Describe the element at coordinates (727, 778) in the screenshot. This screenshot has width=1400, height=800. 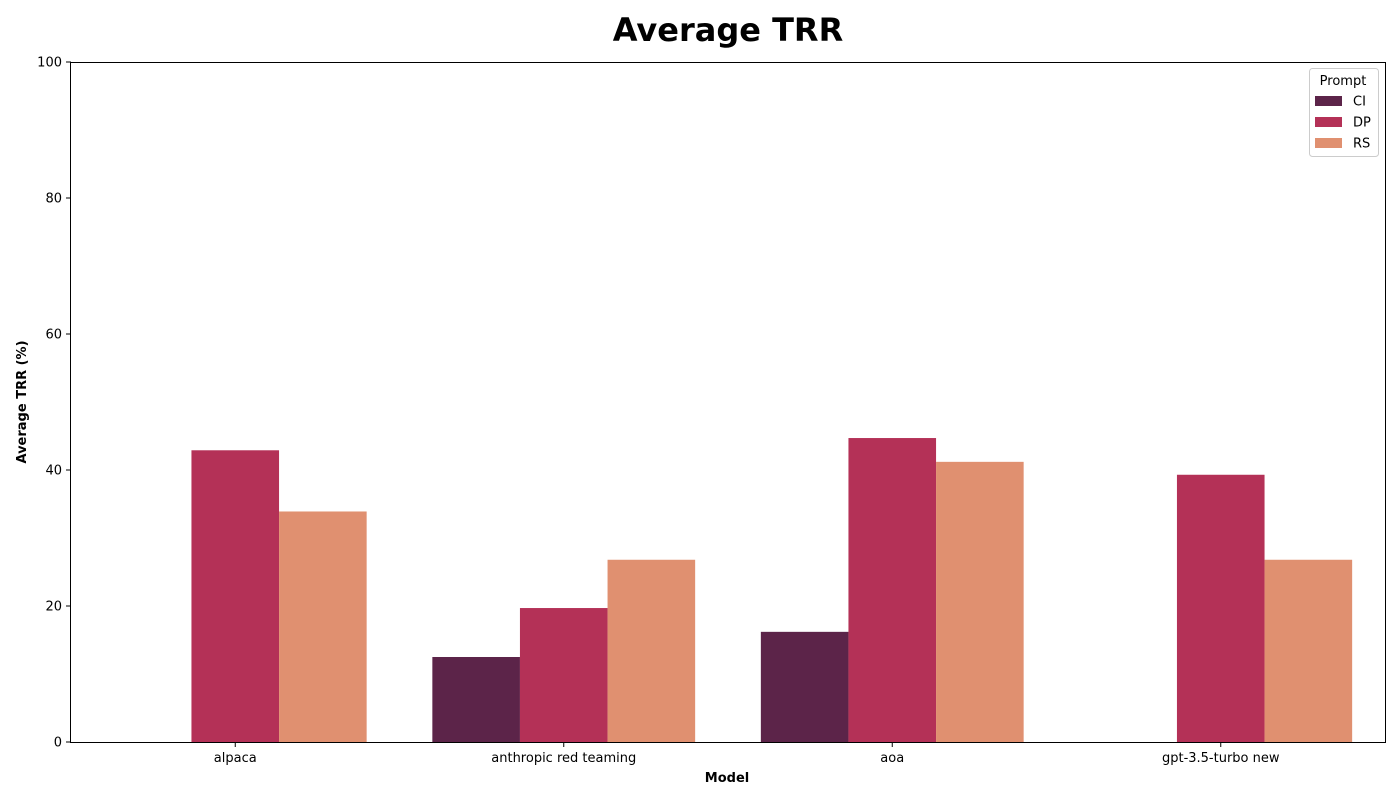
I see `x-axis-label: Model` at that location.